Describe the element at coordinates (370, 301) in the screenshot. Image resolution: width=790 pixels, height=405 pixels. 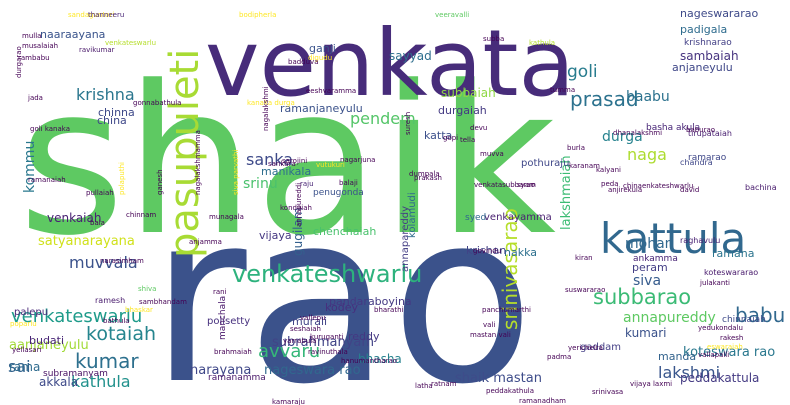
I see `word-pandaraboyina: pandaraboyina` at that location.